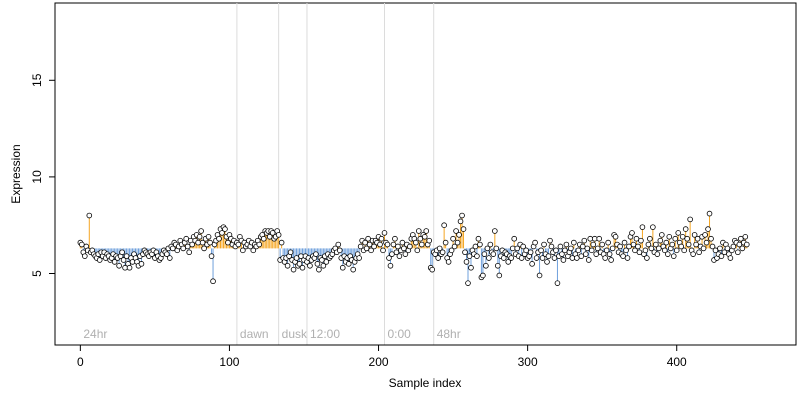 The width and height of the screenshot is (800, 400). What do you see at coordinates (80, 362) in the screenshot?
I see `x-tick-label: 0` at bounding box center [80, 362].